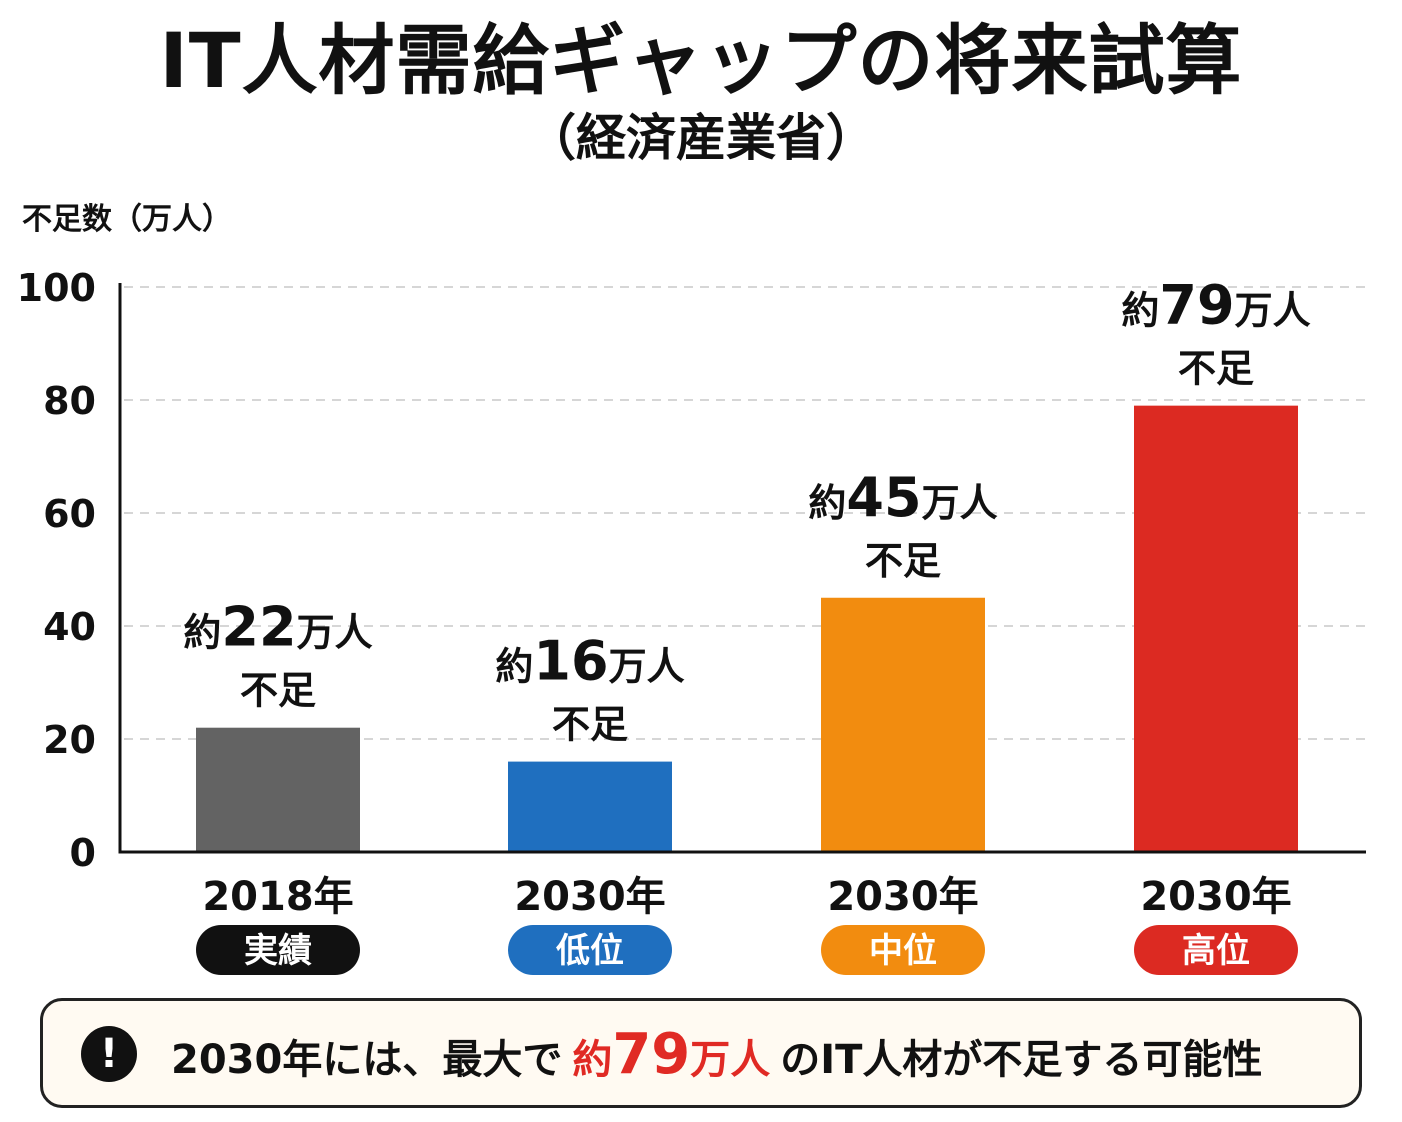  I want to click on data-label: 約16万人, so click(589, 661).